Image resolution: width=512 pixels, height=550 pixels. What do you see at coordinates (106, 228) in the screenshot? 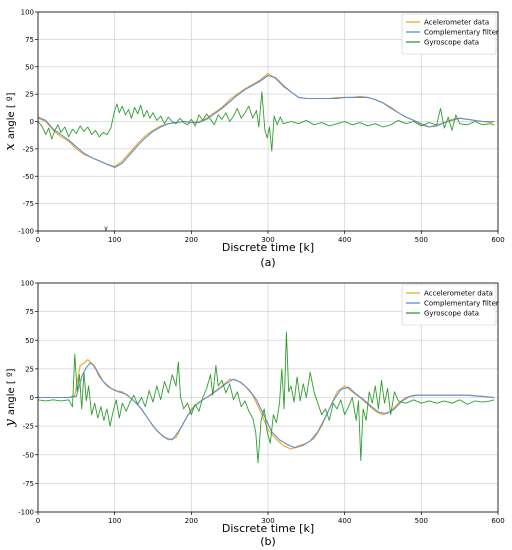
I see `stray-mark: y` at bounding box center [106, 228].